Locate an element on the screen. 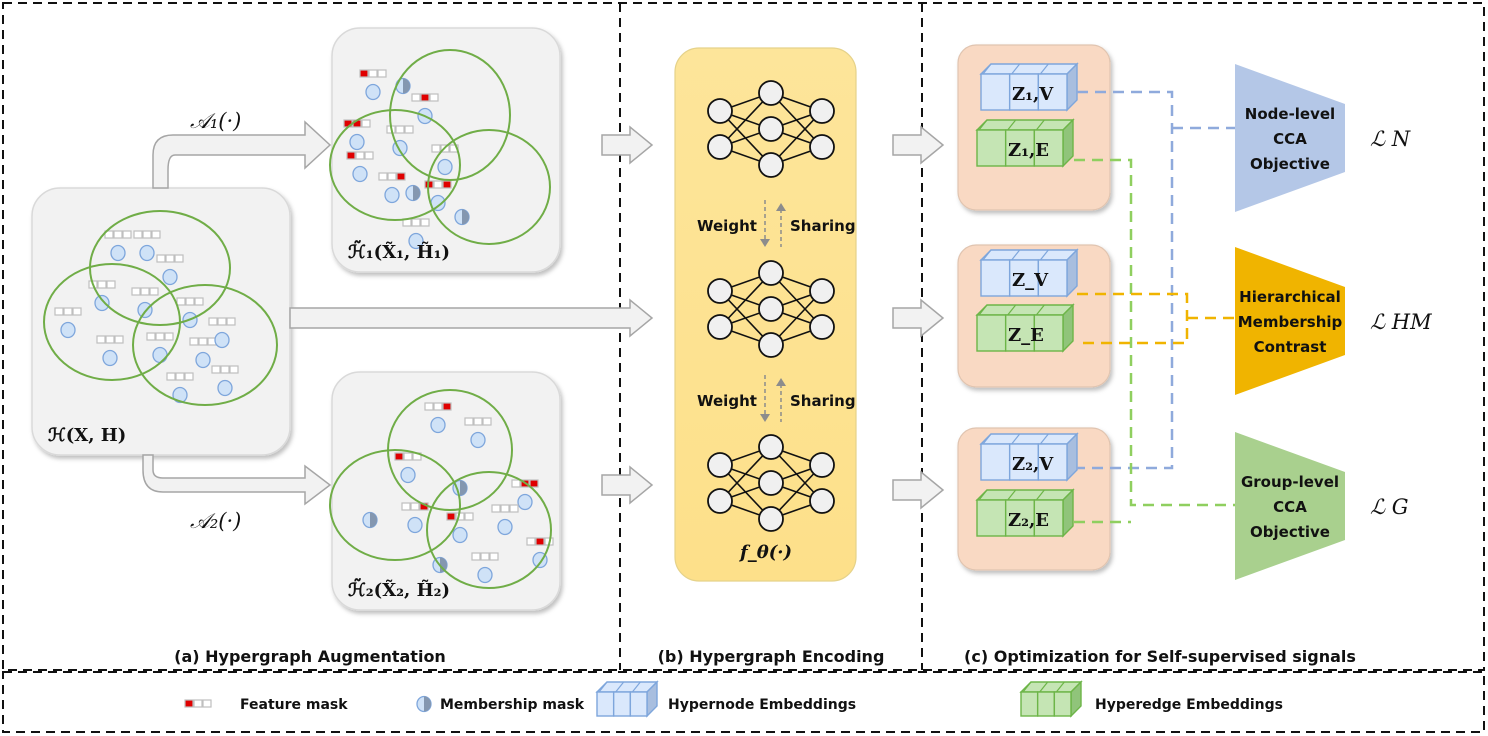 This screenshot has width=1488, height=736. legend-frame is located at coordinates (743, 702).